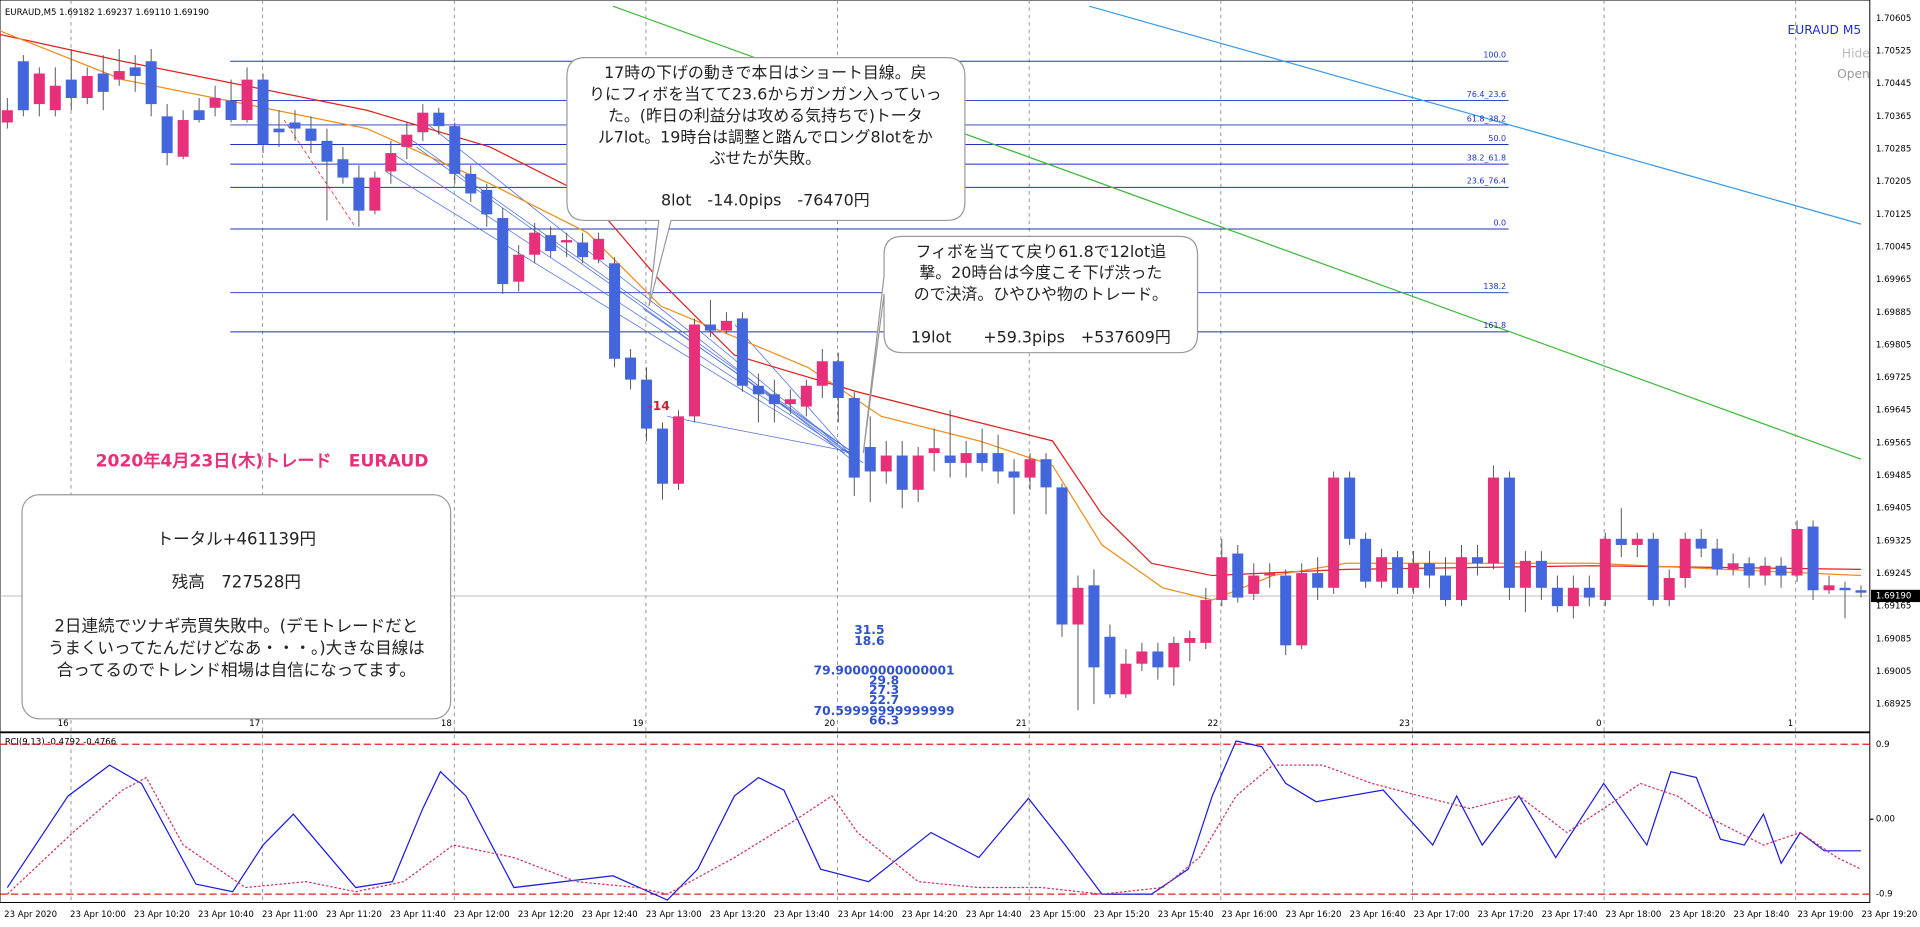  I want to click on x-tick-label: 23 Apr 11:40, so click(418, 915).